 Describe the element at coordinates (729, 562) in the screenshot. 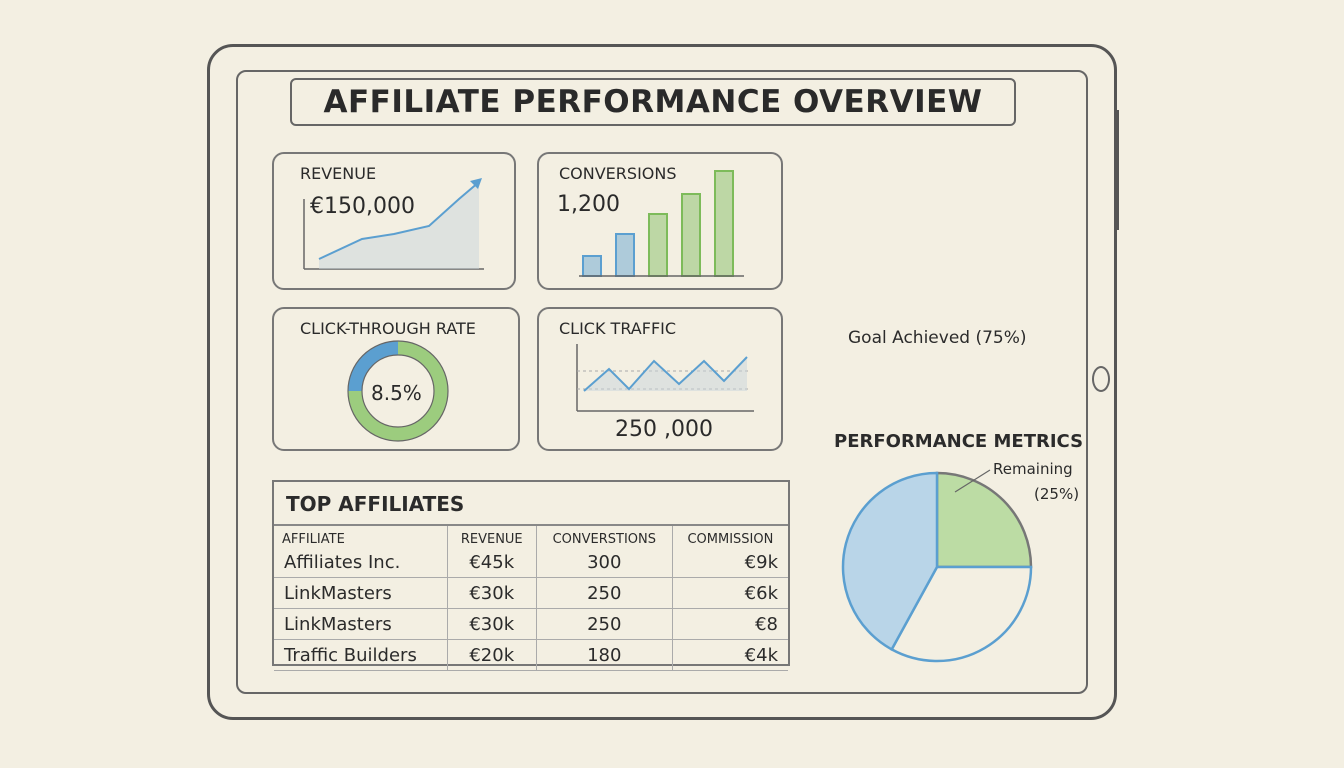

I see `cell-commission: €9k` at that location.